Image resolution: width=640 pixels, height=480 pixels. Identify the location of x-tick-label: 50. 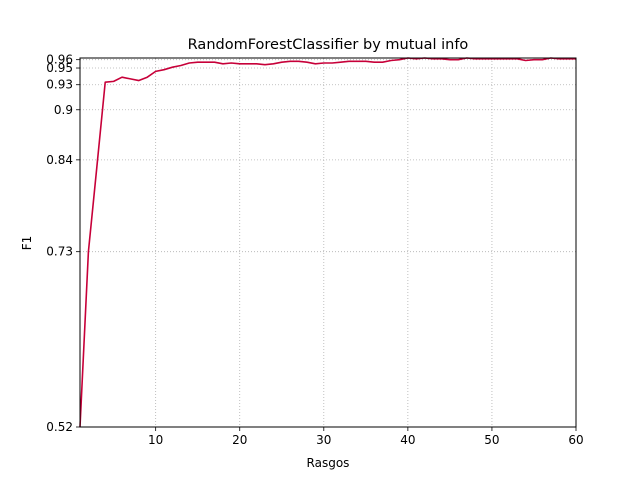
(491, 440).